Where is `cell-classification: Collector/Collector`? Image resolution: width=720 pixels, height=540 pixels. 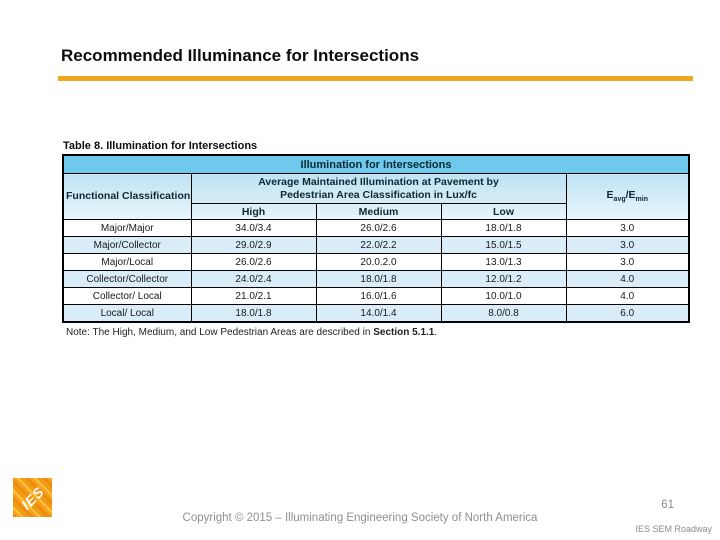
cell-classification: Collector/Collector is located at coordinates (127, 279).